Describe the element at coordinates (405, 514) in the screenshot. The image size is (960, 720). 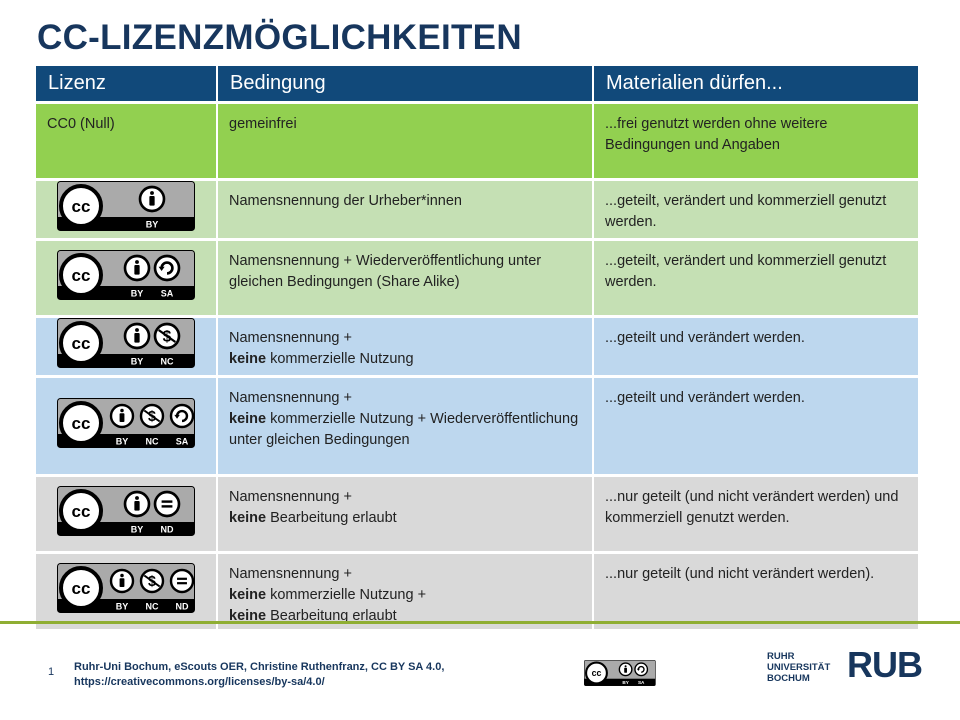
I see `condition-cell: Namensnennung + keine Bearbeitung erlaubt` at that location.